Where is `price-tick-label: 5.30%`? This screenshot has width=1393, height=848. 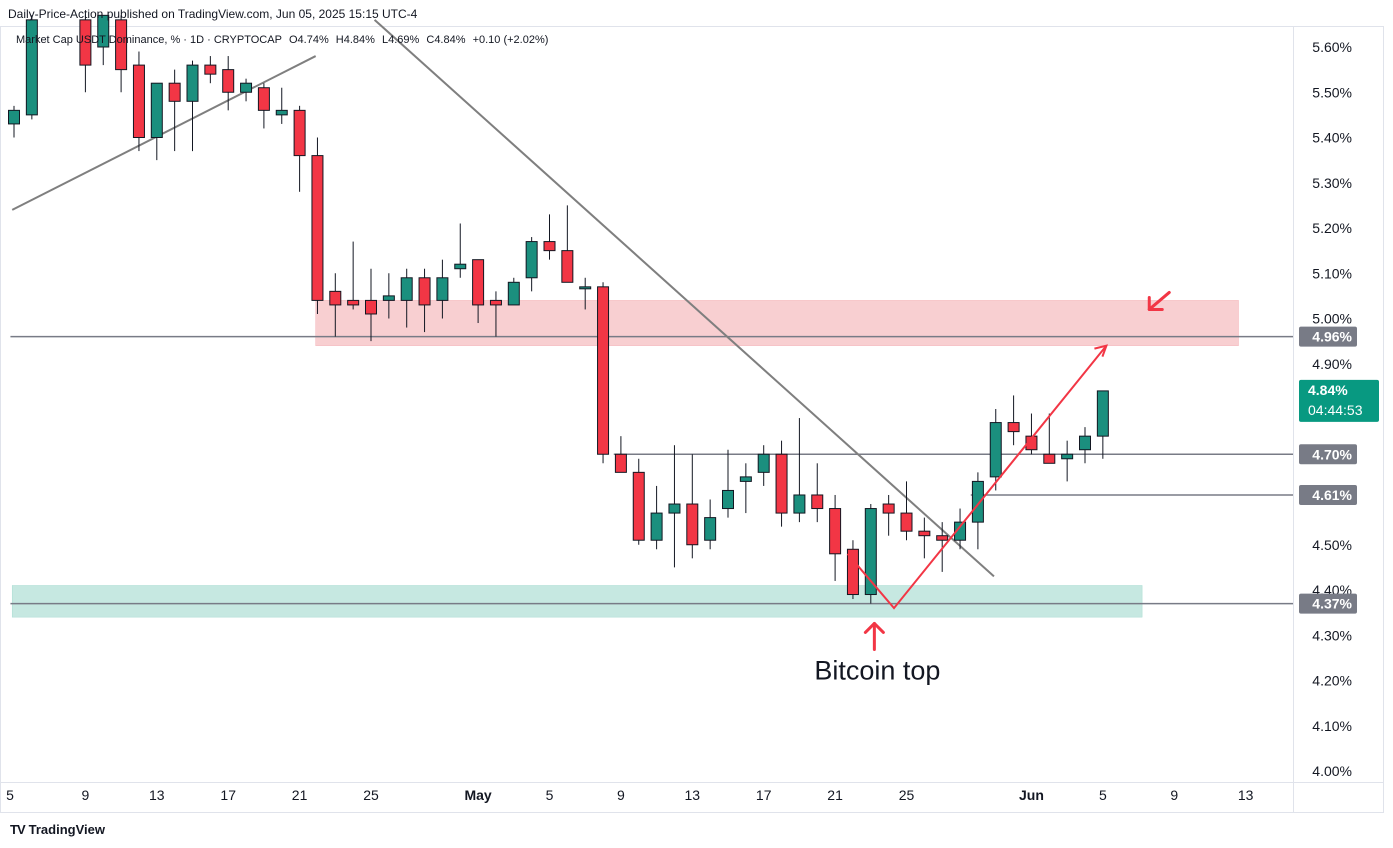 price-tick-label: 5.30% is located at coordinates (1332, 183).